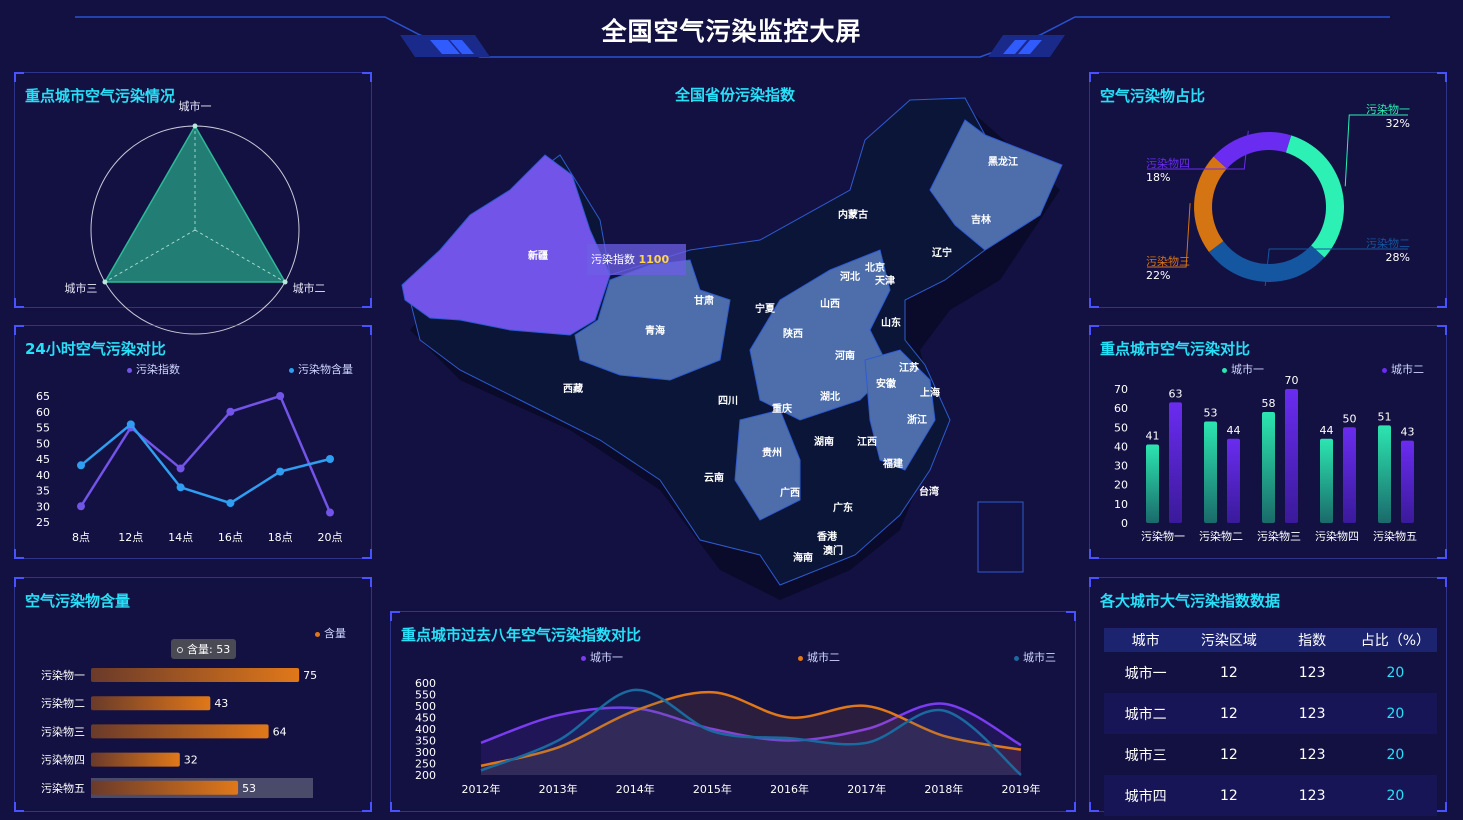 The image size is (1463, 820). I want to click on legend-compare-city1: 城市一, so click(1243, 369).